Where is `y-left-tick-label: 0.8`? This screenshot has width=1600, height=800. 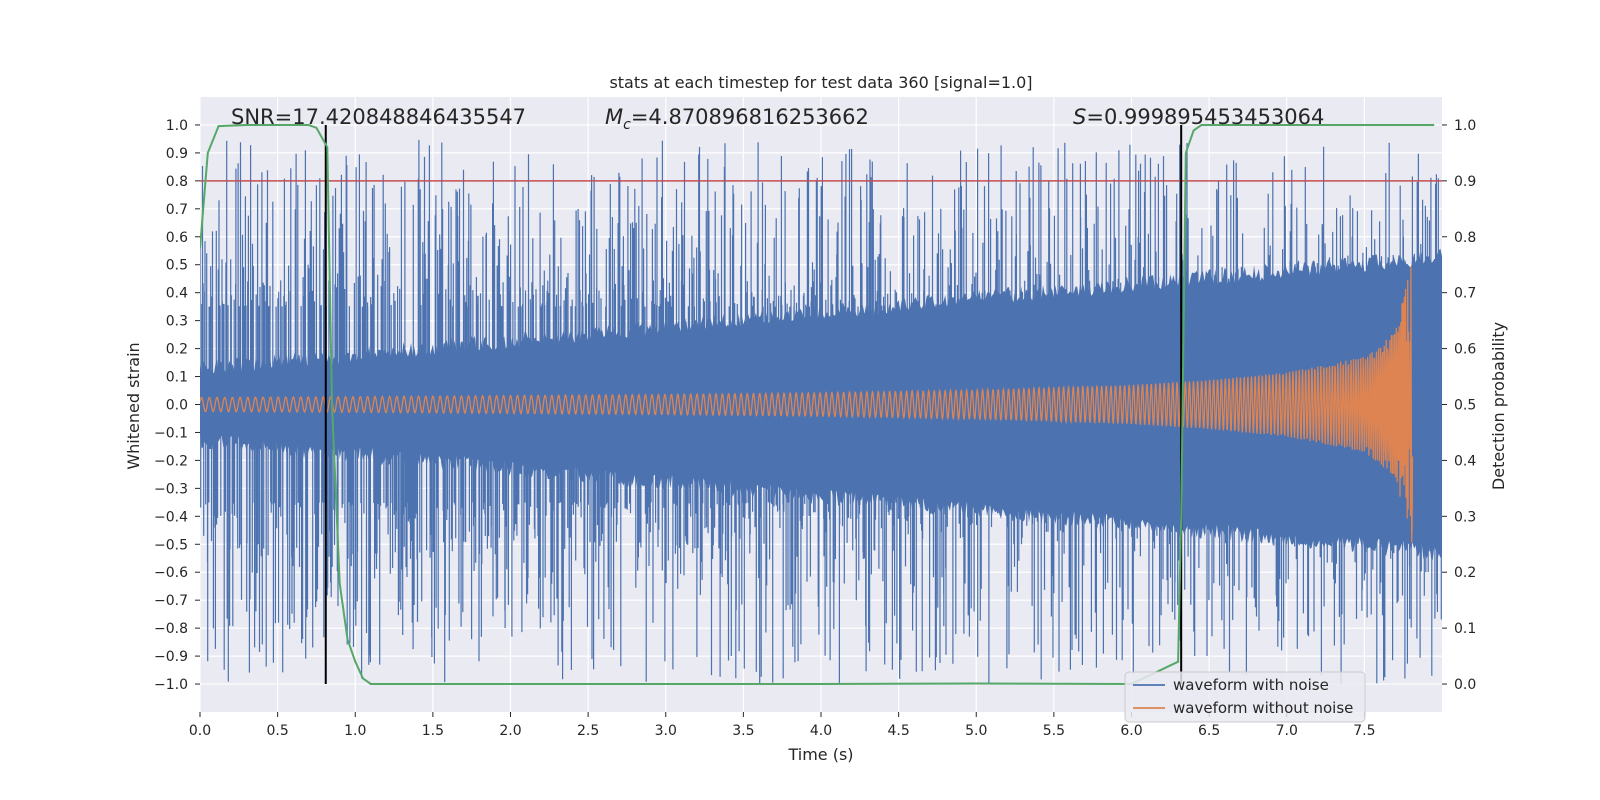
y-left-tick-label: 0.8 is located at coordinates (177, 182).